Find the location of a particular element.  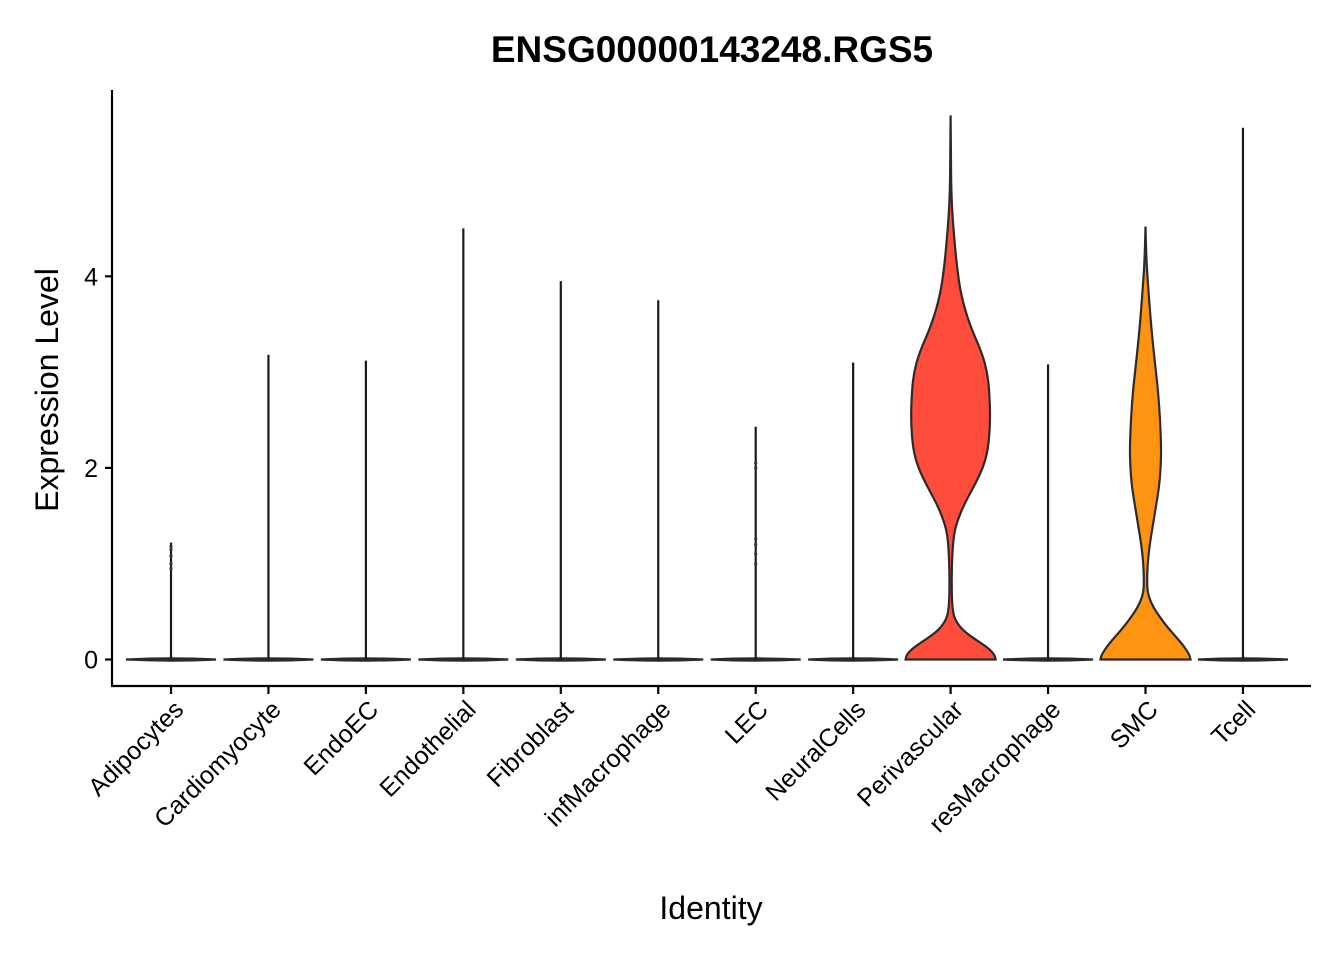

violin-adipocytes is located at coordinates (171, 602).